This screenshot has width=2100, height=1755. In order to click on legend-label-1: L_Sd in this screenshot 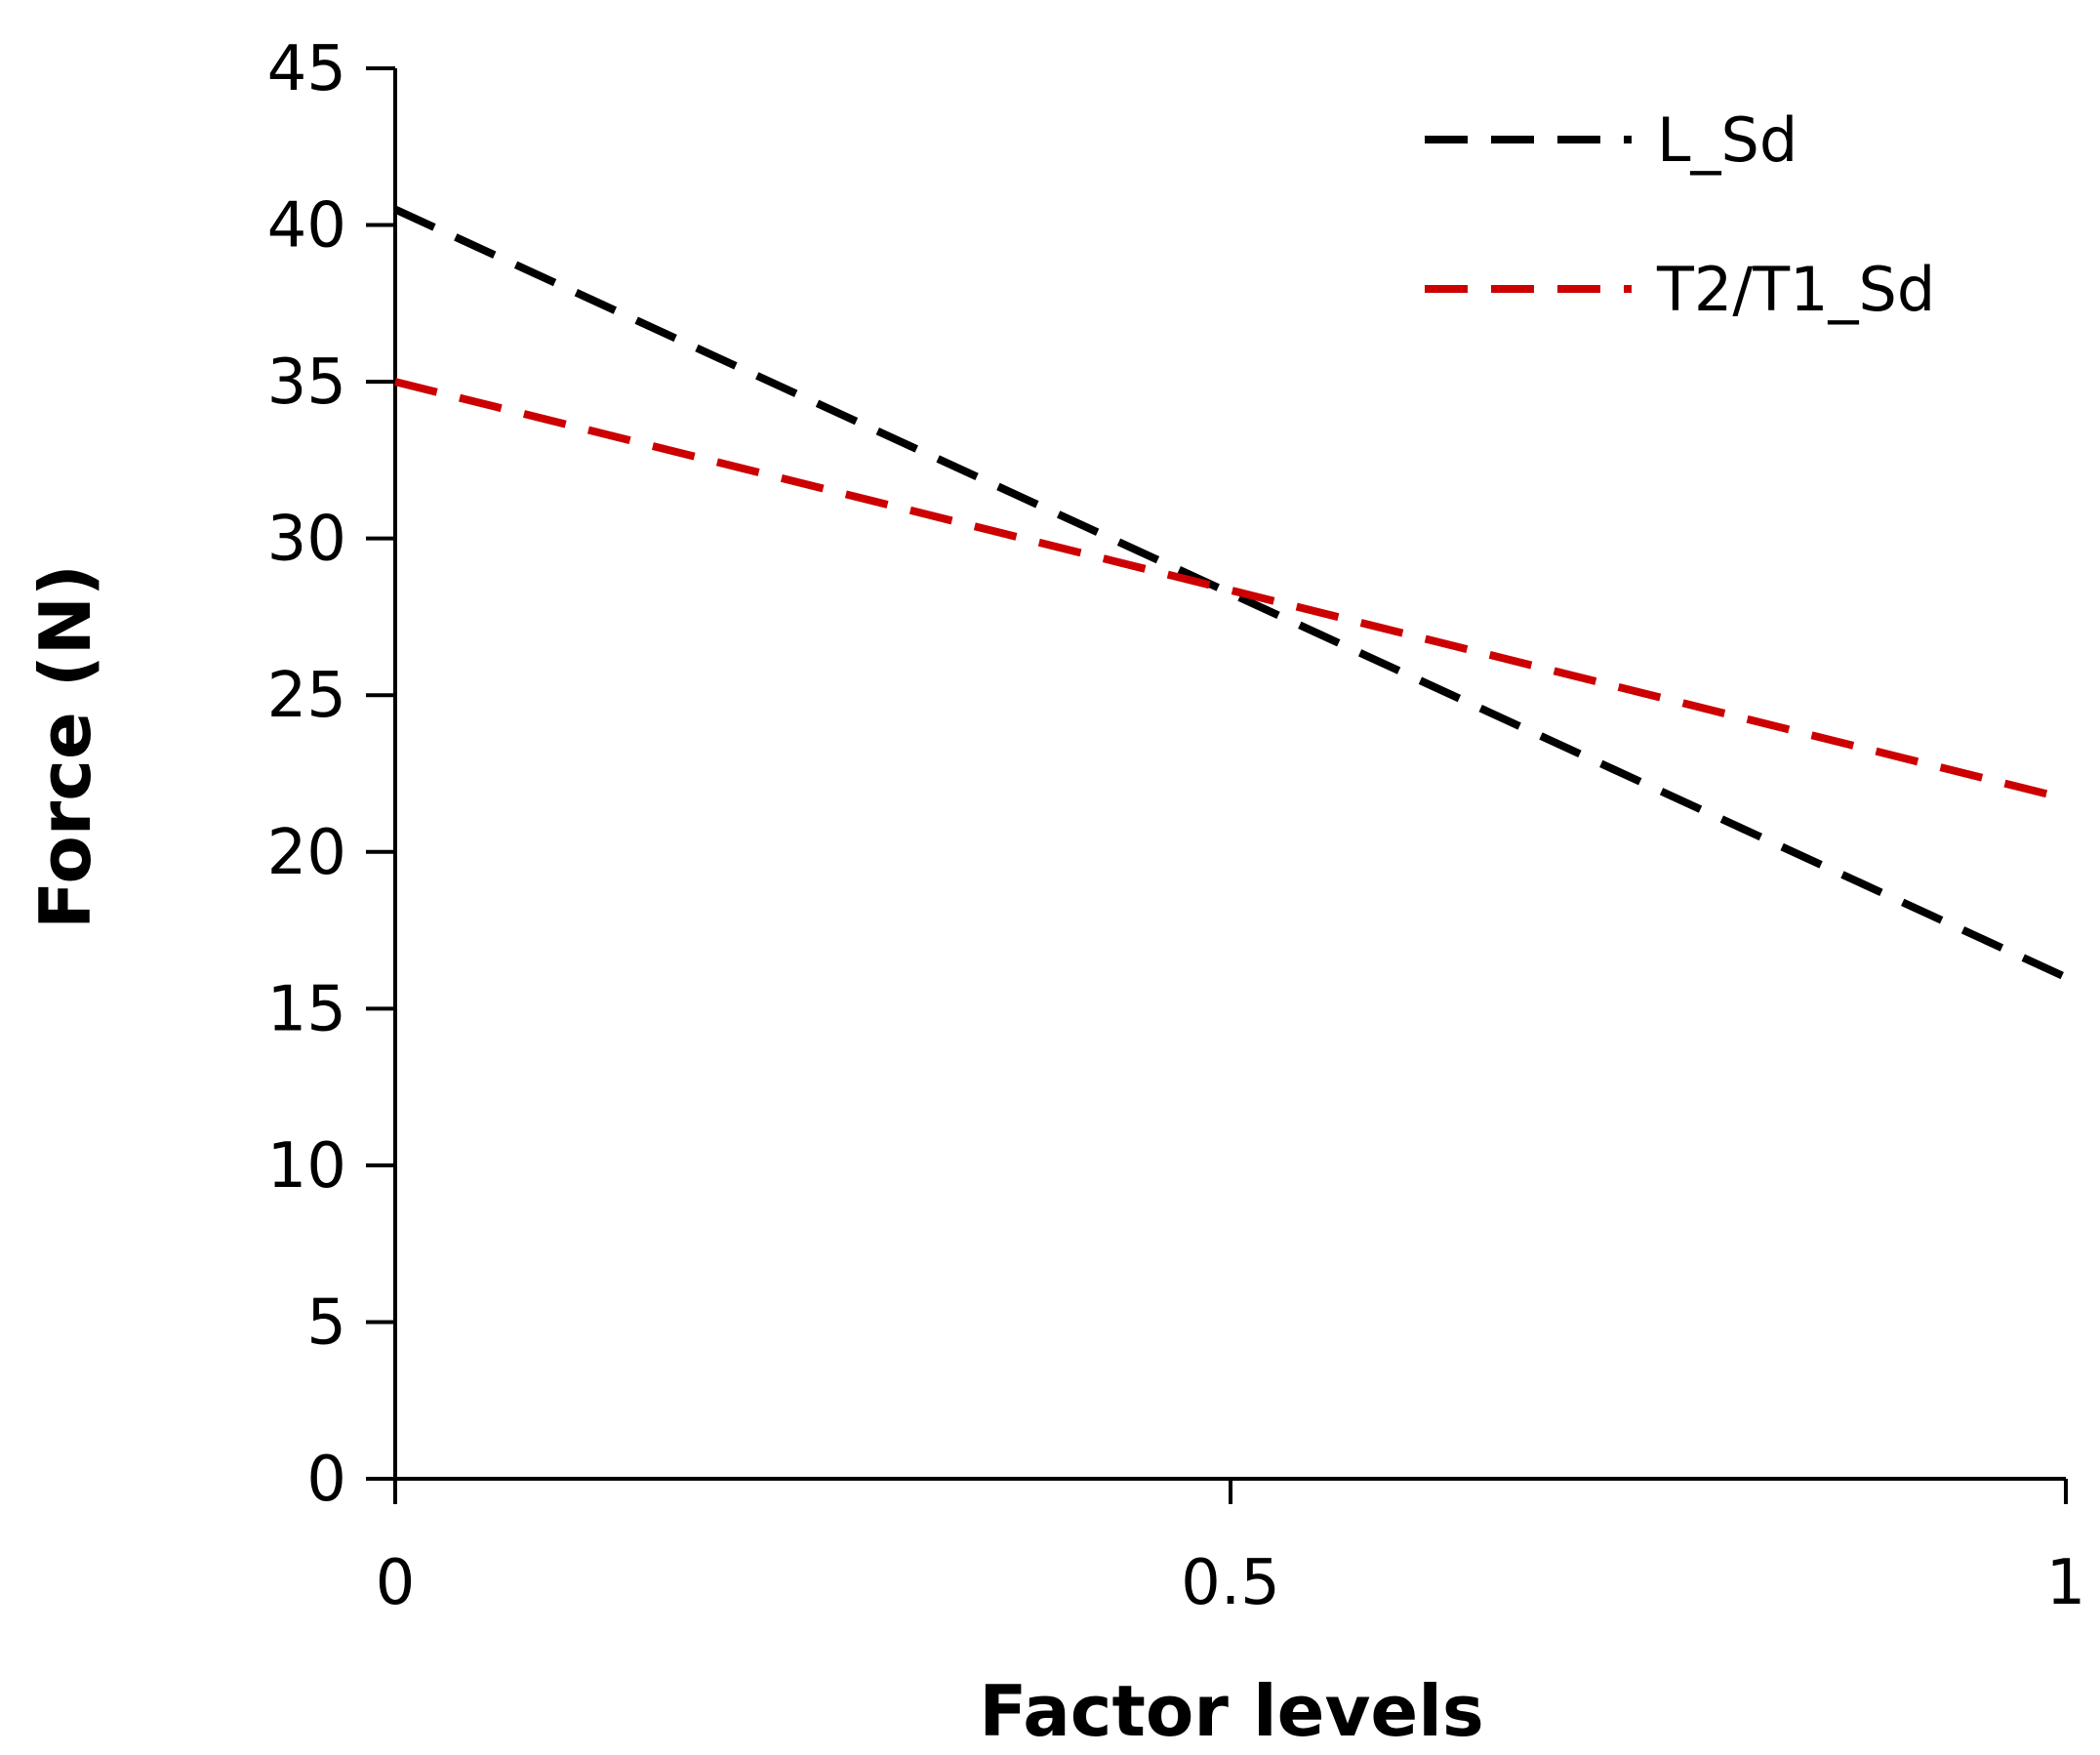, I will do `click(1727, 140)`.